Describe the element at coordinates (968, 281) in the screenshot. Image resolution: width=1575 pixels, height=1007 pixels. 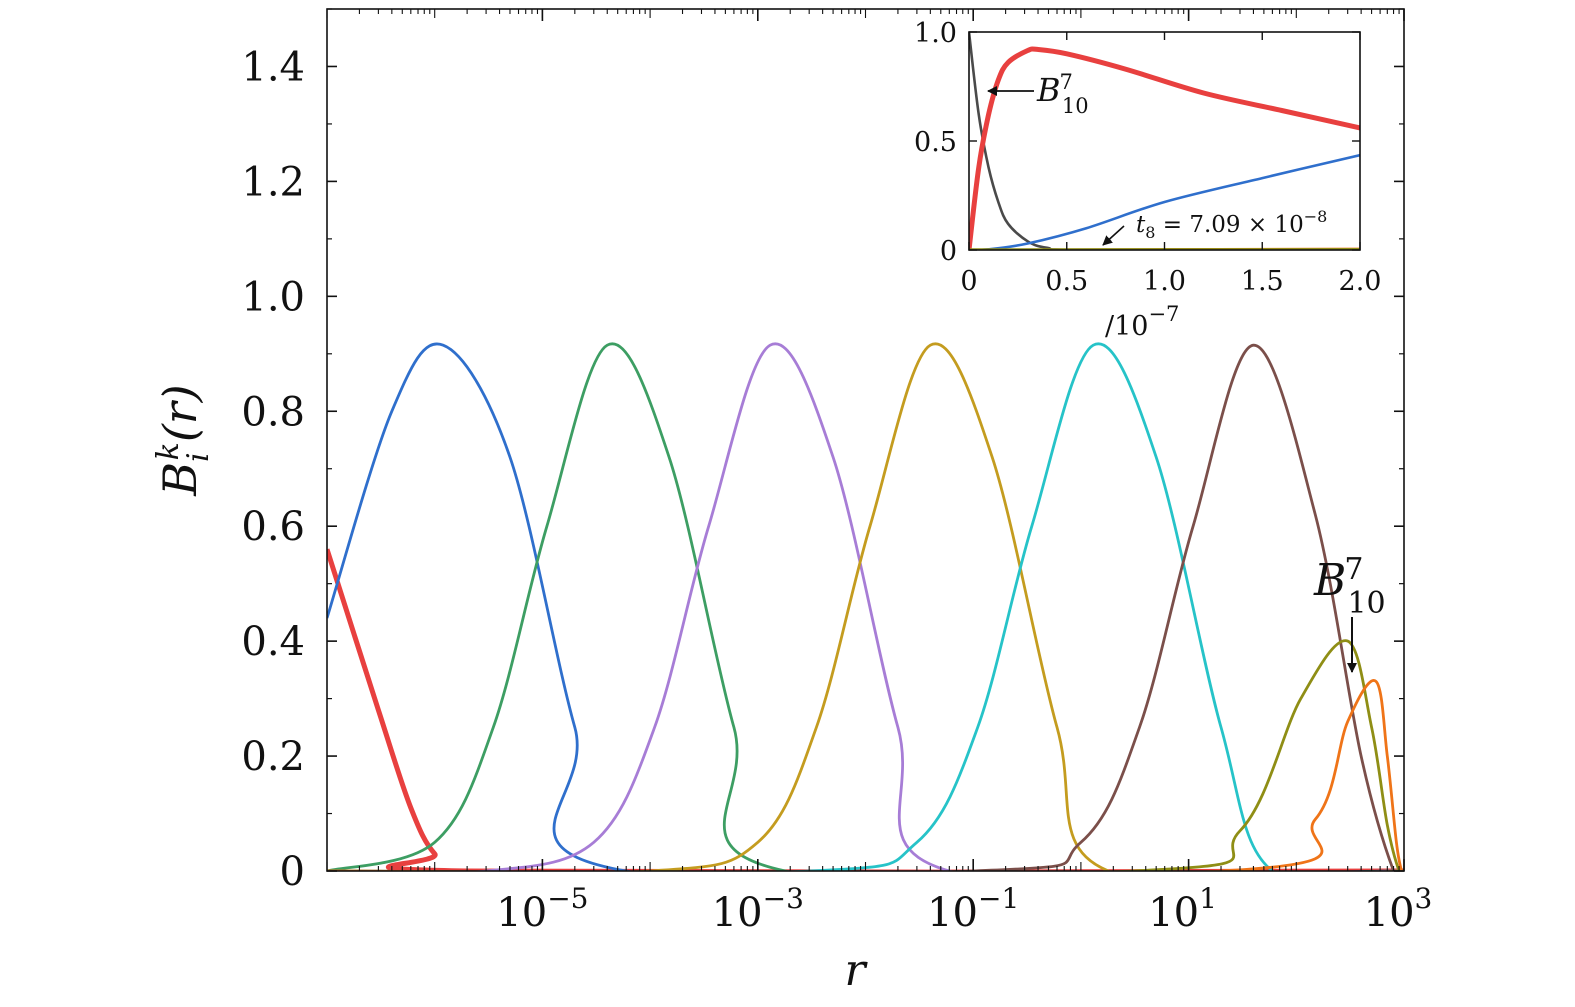
I see `inset-x-tick-label-0: 0` at that location.